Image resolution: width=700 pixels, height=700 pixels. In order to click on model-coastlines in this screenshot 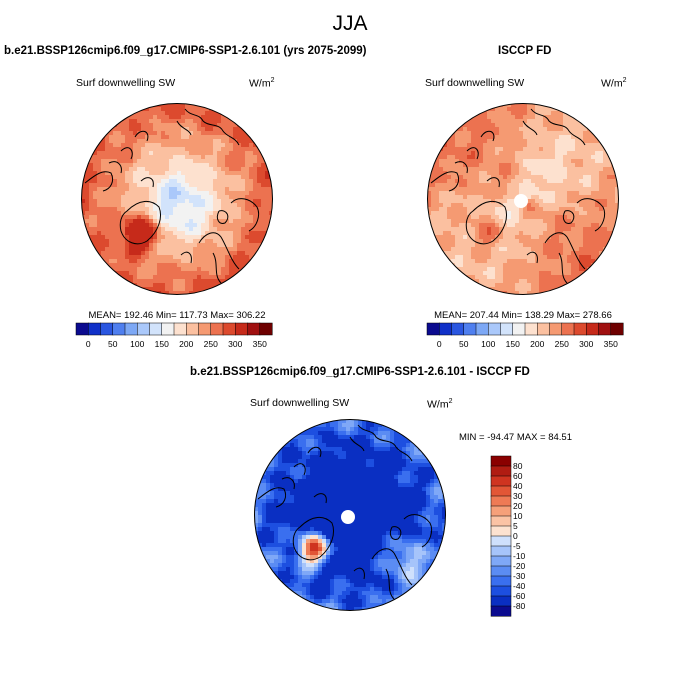, I will do `click(172, 196)`.